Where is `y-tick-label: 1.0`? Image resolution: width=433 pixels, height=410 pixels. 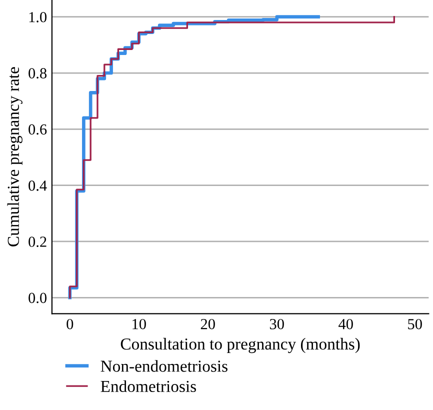 y-tick-label: 1.0 is located at coordinates (38, 17).